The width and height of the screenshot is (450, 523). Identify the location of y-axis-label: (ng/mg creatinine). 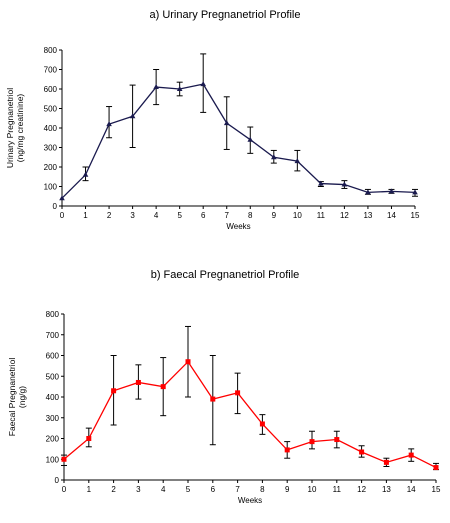
(20, 128).